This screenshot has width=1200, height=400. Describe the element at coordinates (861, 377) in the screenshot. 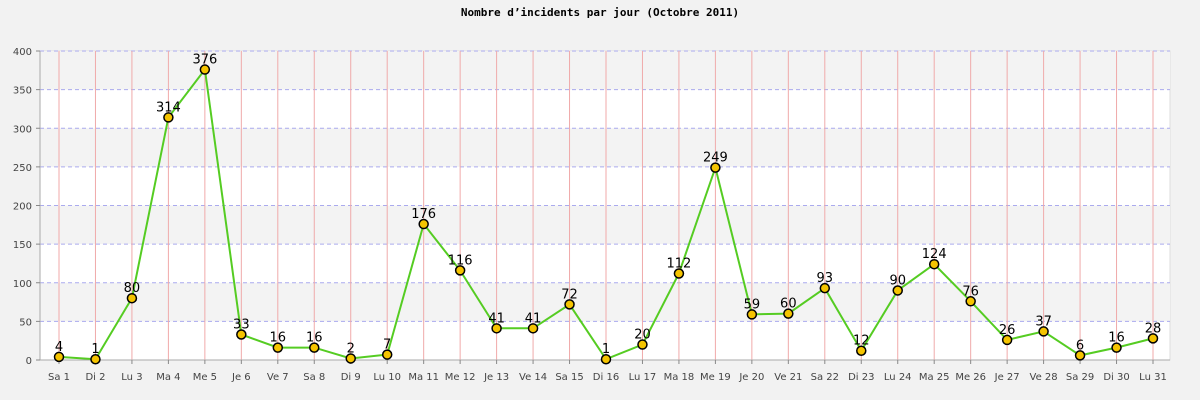

I see `x-tick-label: Di 23` at that location.